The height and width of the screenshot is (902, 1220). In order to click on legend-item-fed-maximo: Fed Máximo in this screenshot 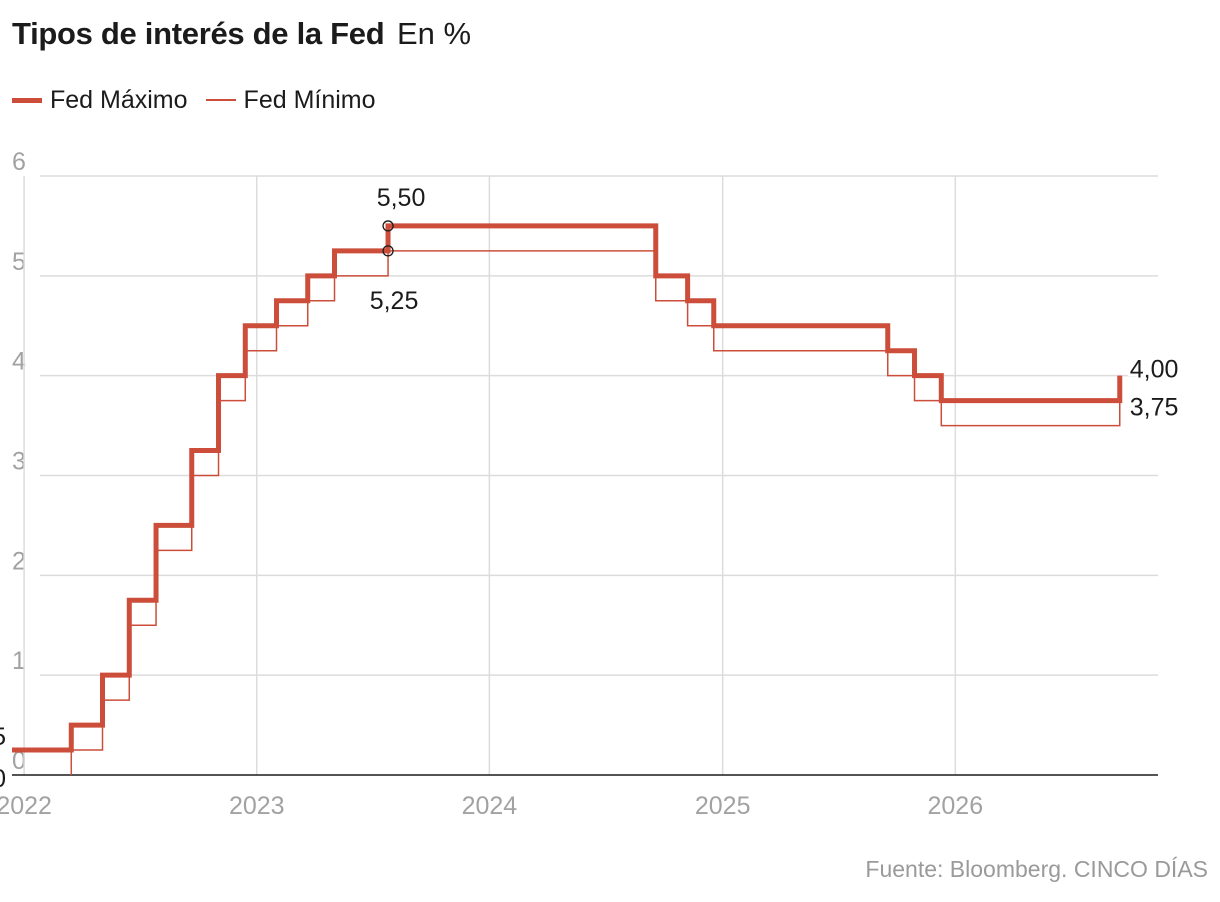, I will do `click(100, 100)`.